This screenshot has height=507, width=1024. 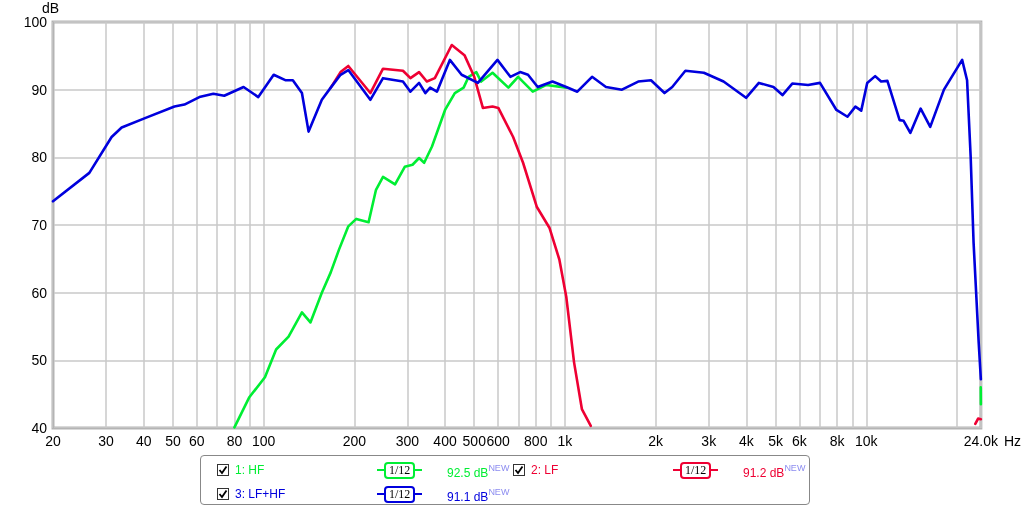 What do you see at coordinates (39, 89) in the screenshot?
I see `y-tick-label: 90` at bounding box center [39, 89].